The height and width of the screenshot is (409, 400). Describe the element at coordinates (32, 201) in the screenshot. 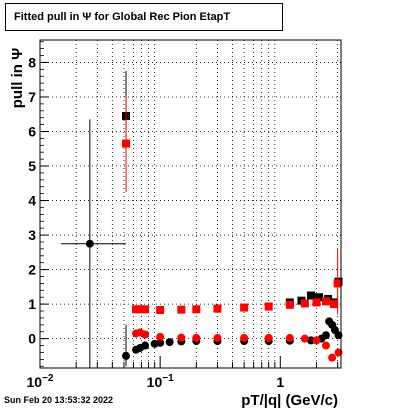

I see `y-tick-label: 4` at that location.